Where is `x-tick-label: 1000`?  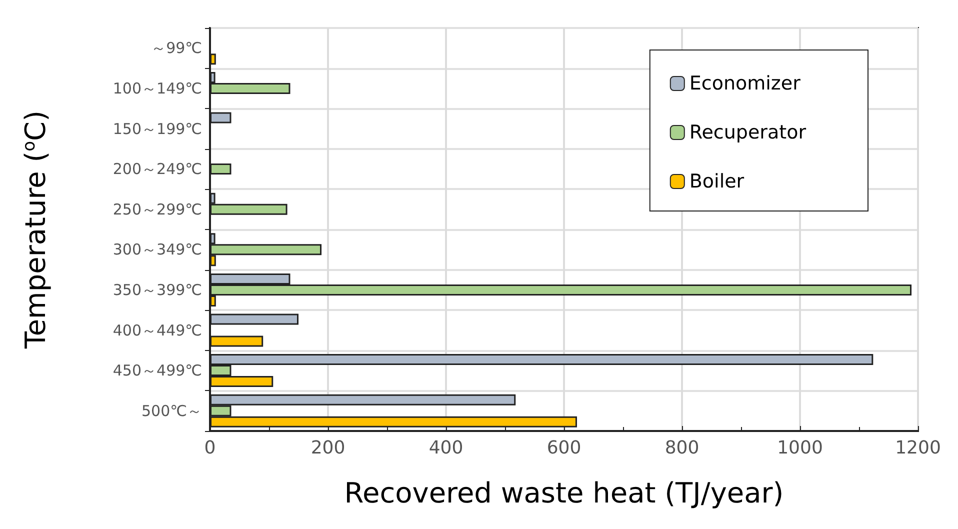
x-tick-label: 1000 is located at coordinates (800, 448).